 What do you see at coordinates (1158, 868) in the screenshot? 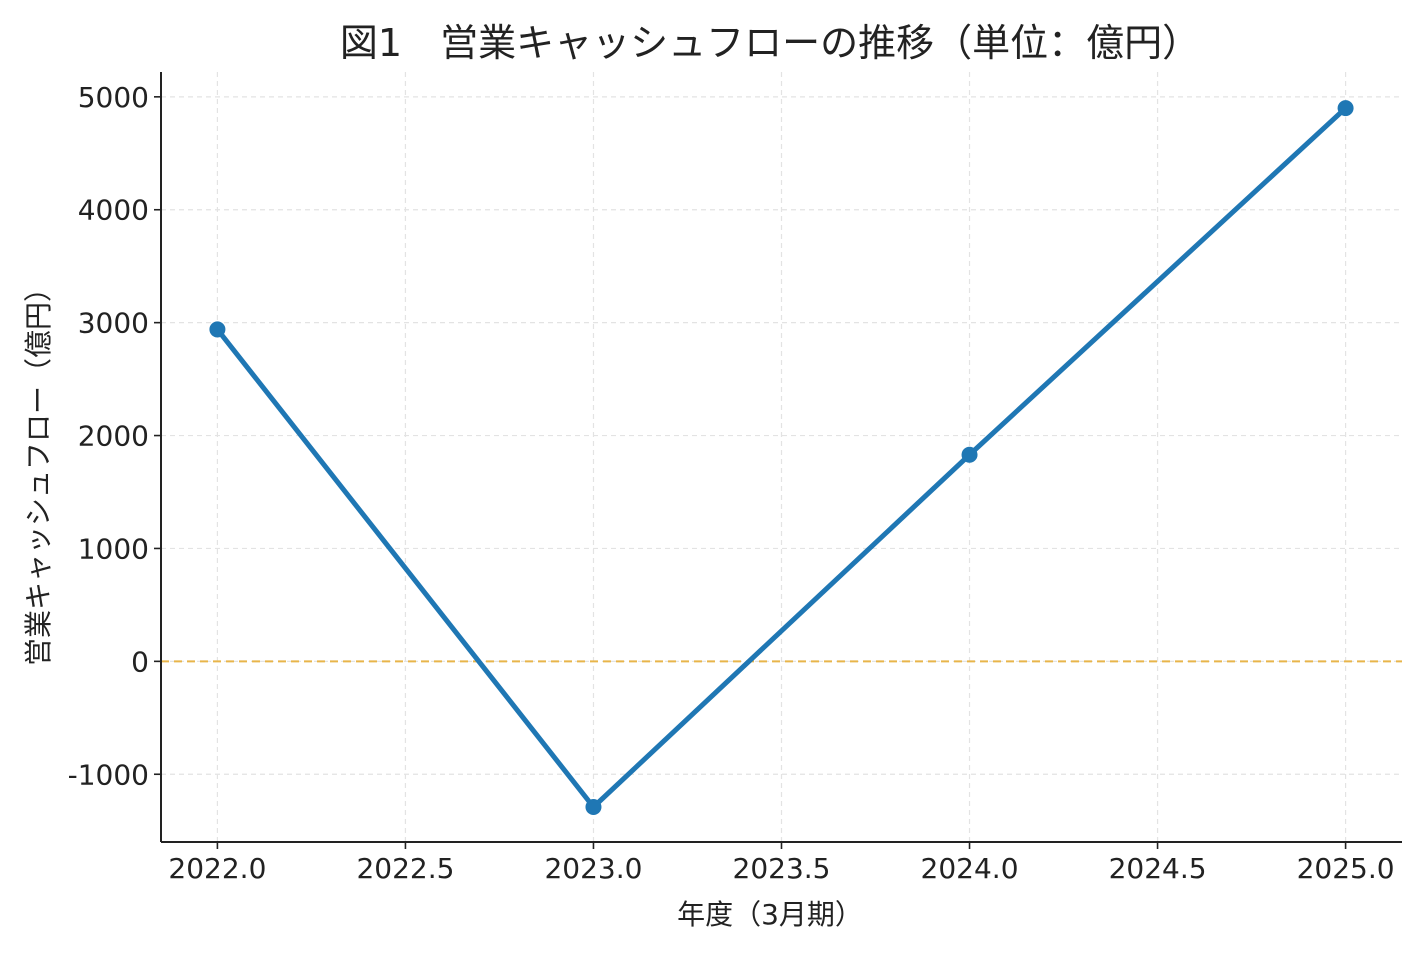
I see `x-tick-label: 2024.5` at bounding box center [1158, 868].